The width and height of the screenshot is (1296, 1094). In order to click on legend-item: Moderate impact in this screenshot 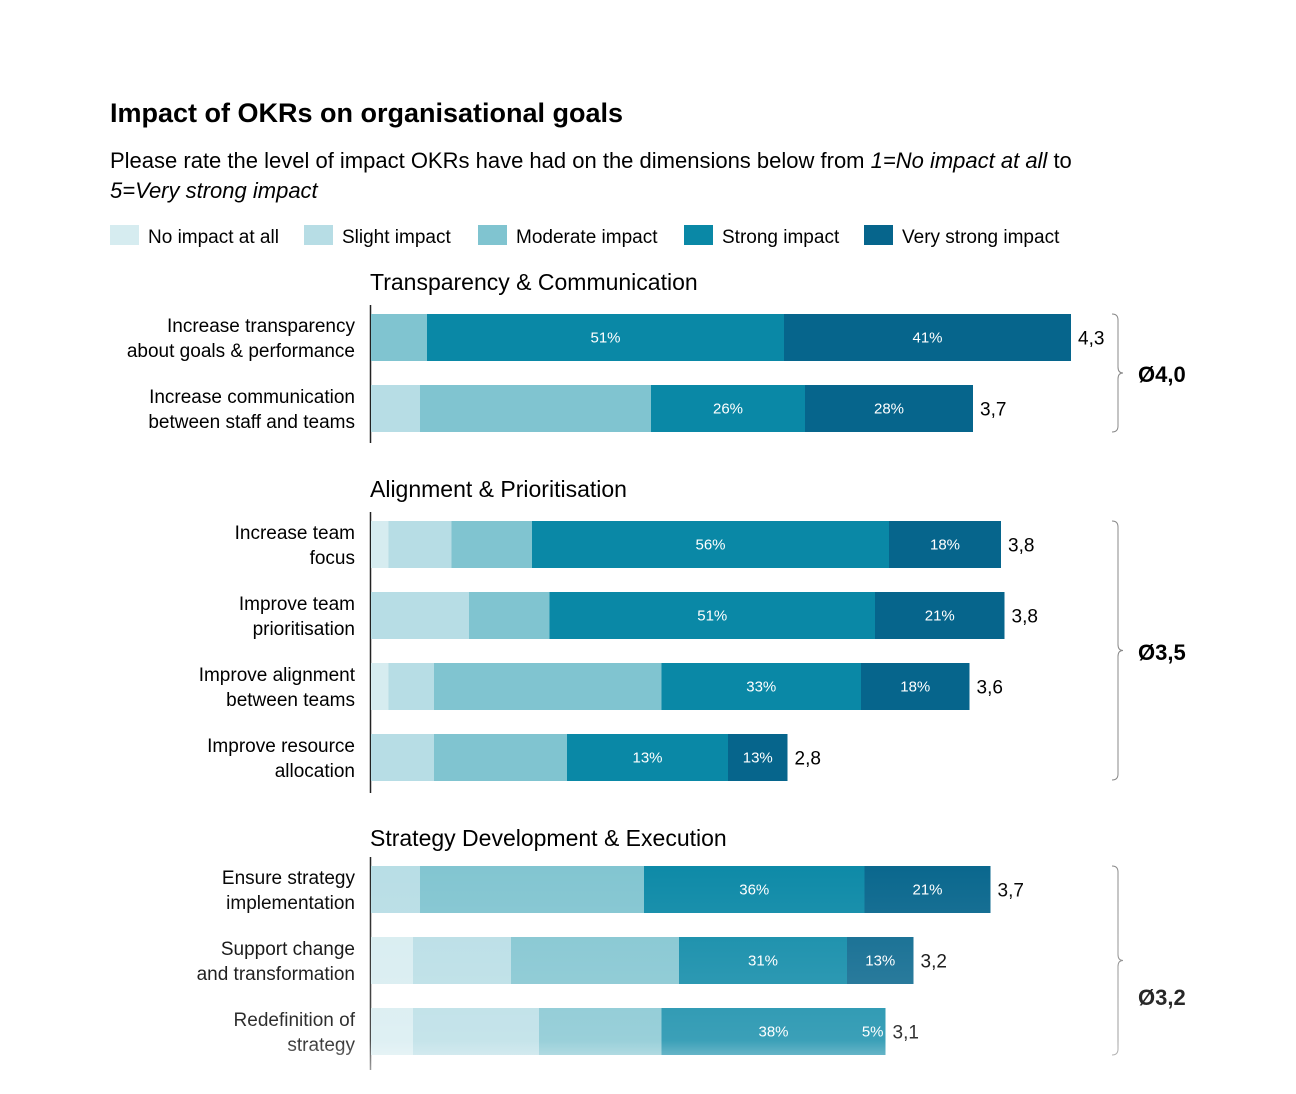, I will do `click(568, 236)`.